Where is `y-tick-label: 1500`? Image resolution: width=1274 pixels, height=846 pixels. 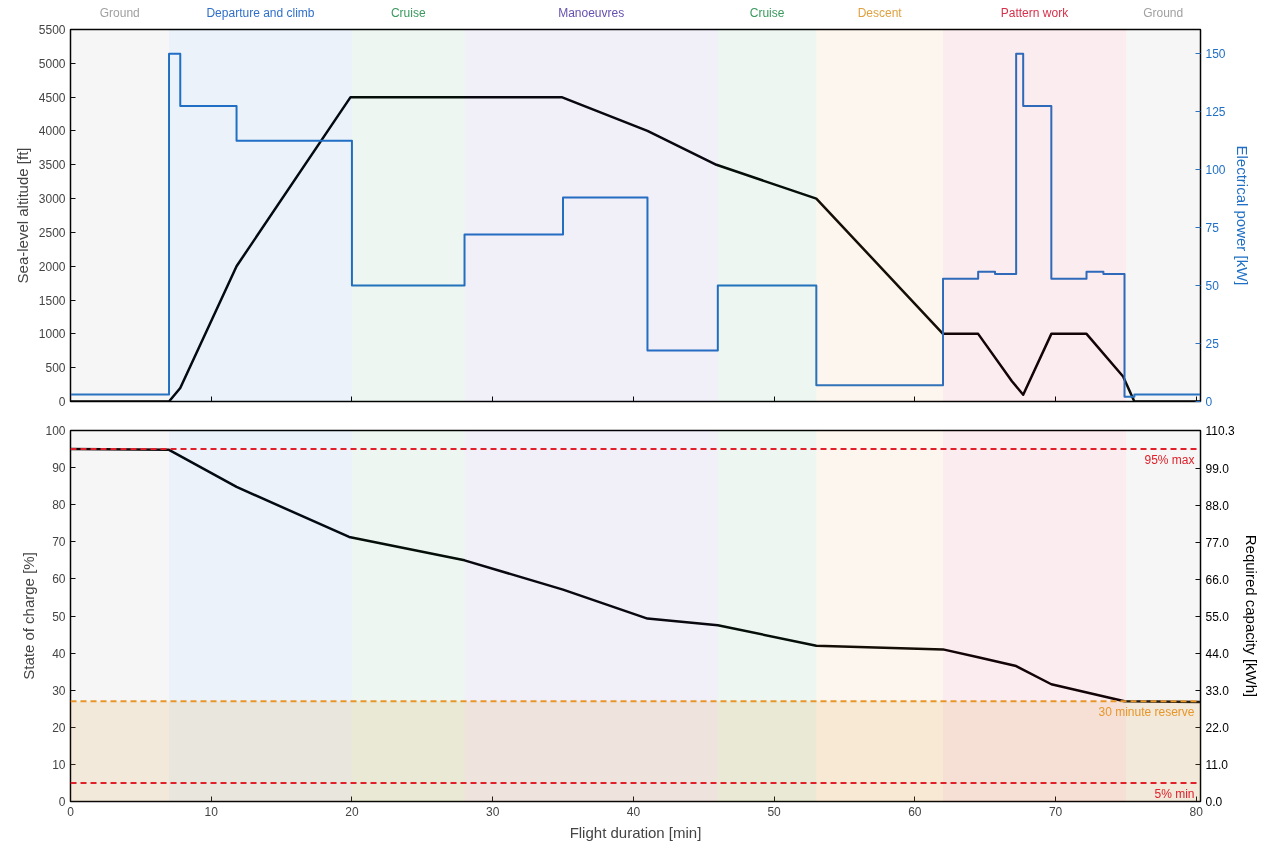 y-tick-label: 1500 is located at coordinates (52, 300).